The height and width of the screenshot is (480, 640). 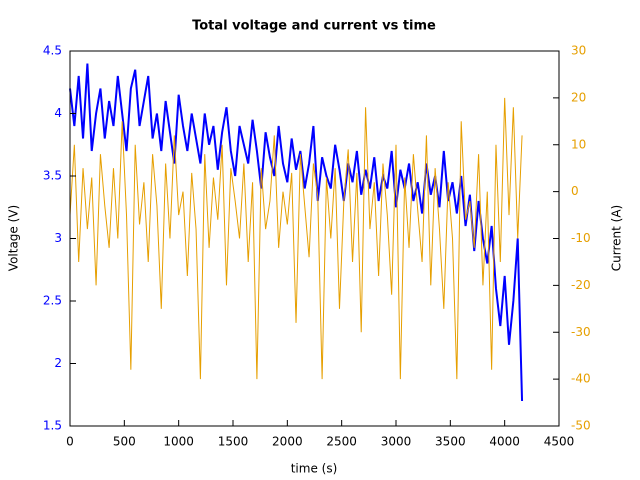 What do you see at coordinates (58, 238) in the screenshot?
I see `y-tick-label: 3` at bounding box center [58, 238].